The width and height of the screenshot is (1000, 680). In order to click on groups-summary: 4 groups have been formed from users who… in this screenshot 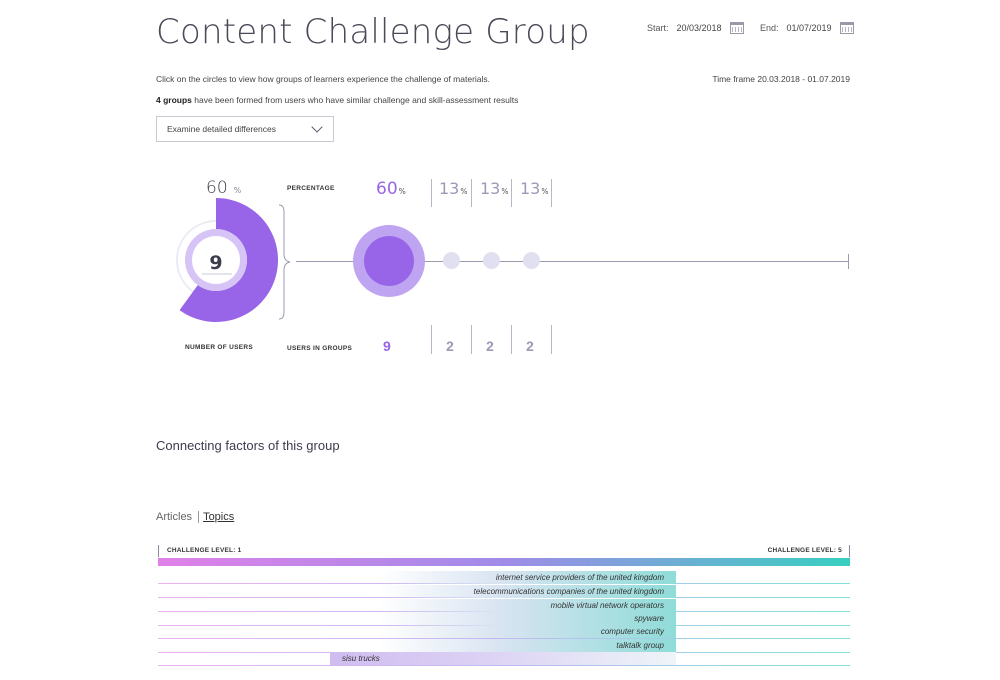, I will do `click(337, 100)`.